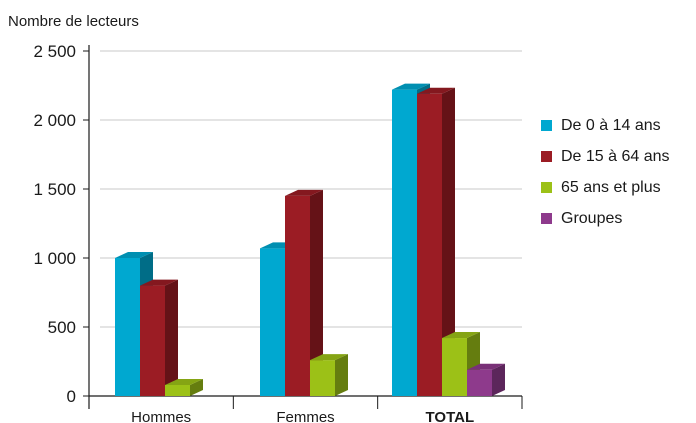  I want to click on x-tick-label: TOTAL, so click(450, 416).